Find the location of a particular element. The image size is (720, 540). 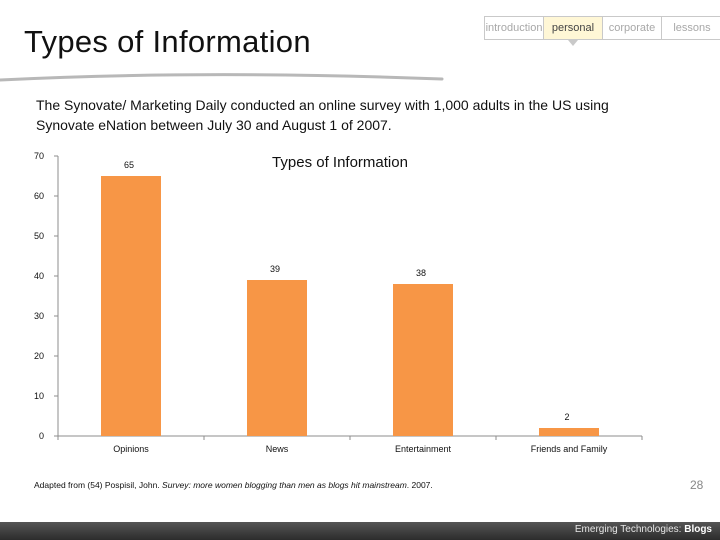

footnote-suffix: . 2007. is located at coordinates (419, 485).